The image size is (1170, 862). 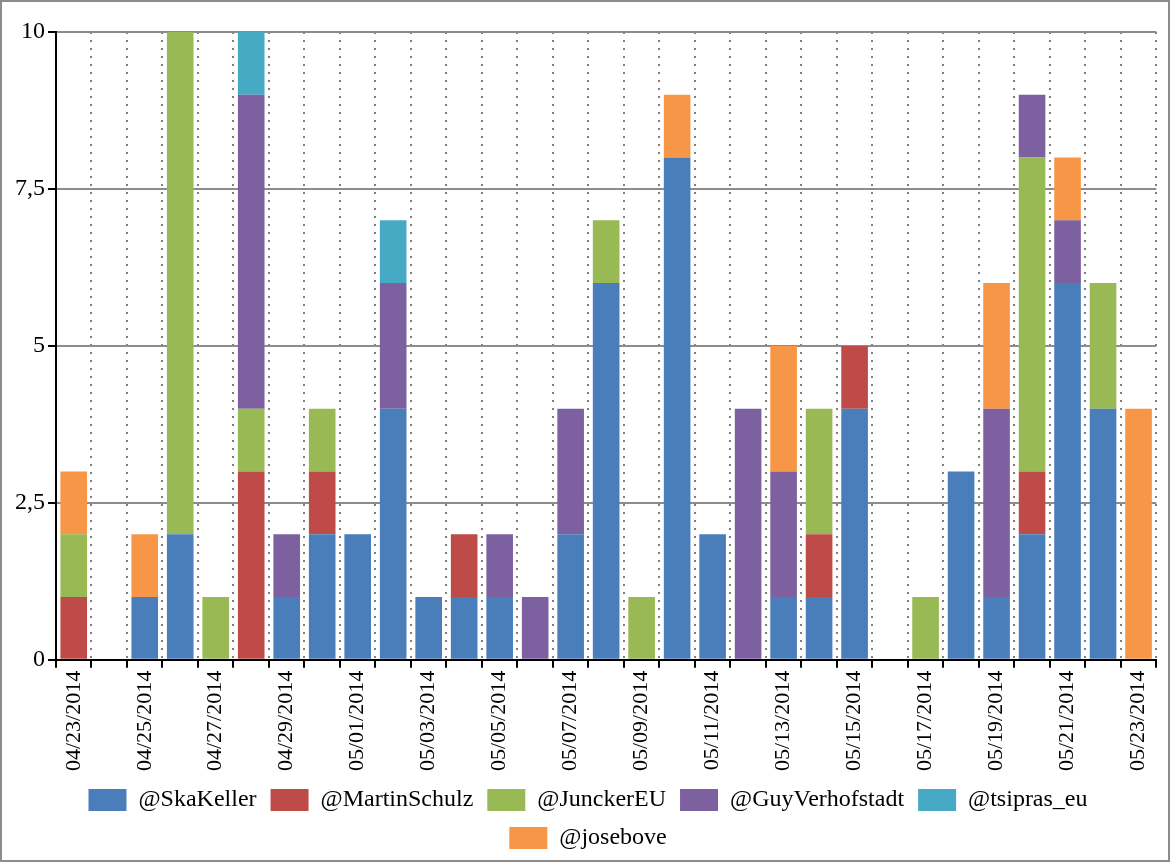 What do you see at coordinates (197, 798) in the screenshot?
I see `legend-label: @SkaKeller` at bounding box center [197, 798].